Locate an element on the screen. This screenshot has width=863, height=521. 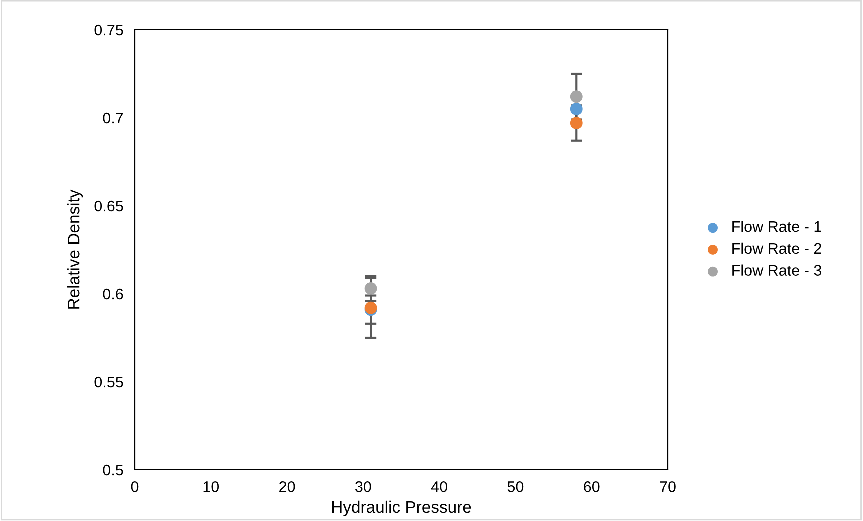
y-tick-label: 0.6 is located at coordinates (113, 294).